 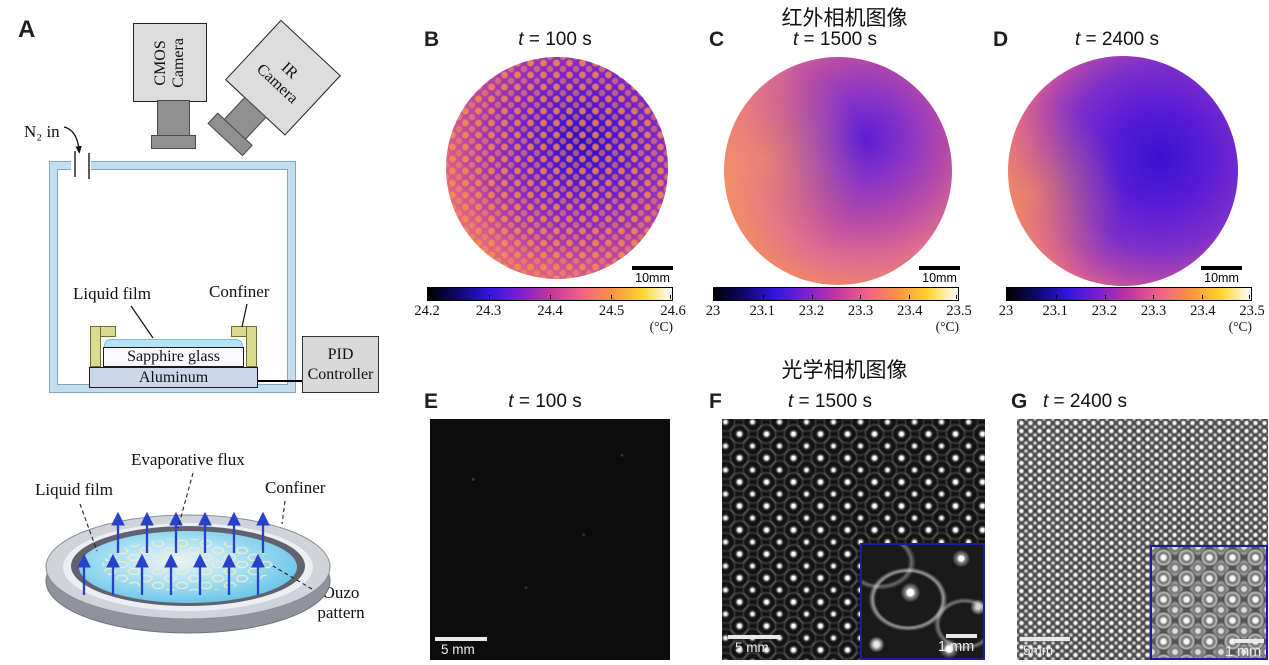 What do you see at coordinates (838, 311) in the screenshot?
I see `colorbar-c-ticks: 23 23.1 23.2 23.3 23.4 23.5` at bounding box center [838, 311].